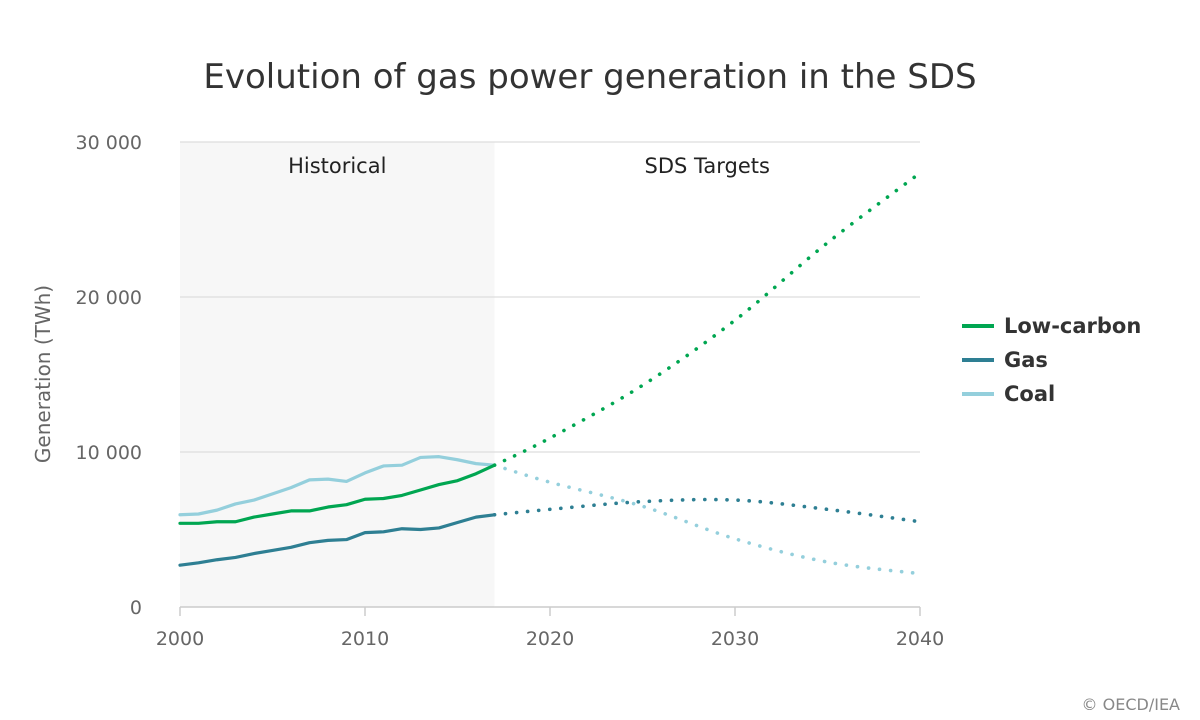  Describe the element at coordinates (337, 494) in the screenshot. I see `series-line-low-carbon-historical` at that location.